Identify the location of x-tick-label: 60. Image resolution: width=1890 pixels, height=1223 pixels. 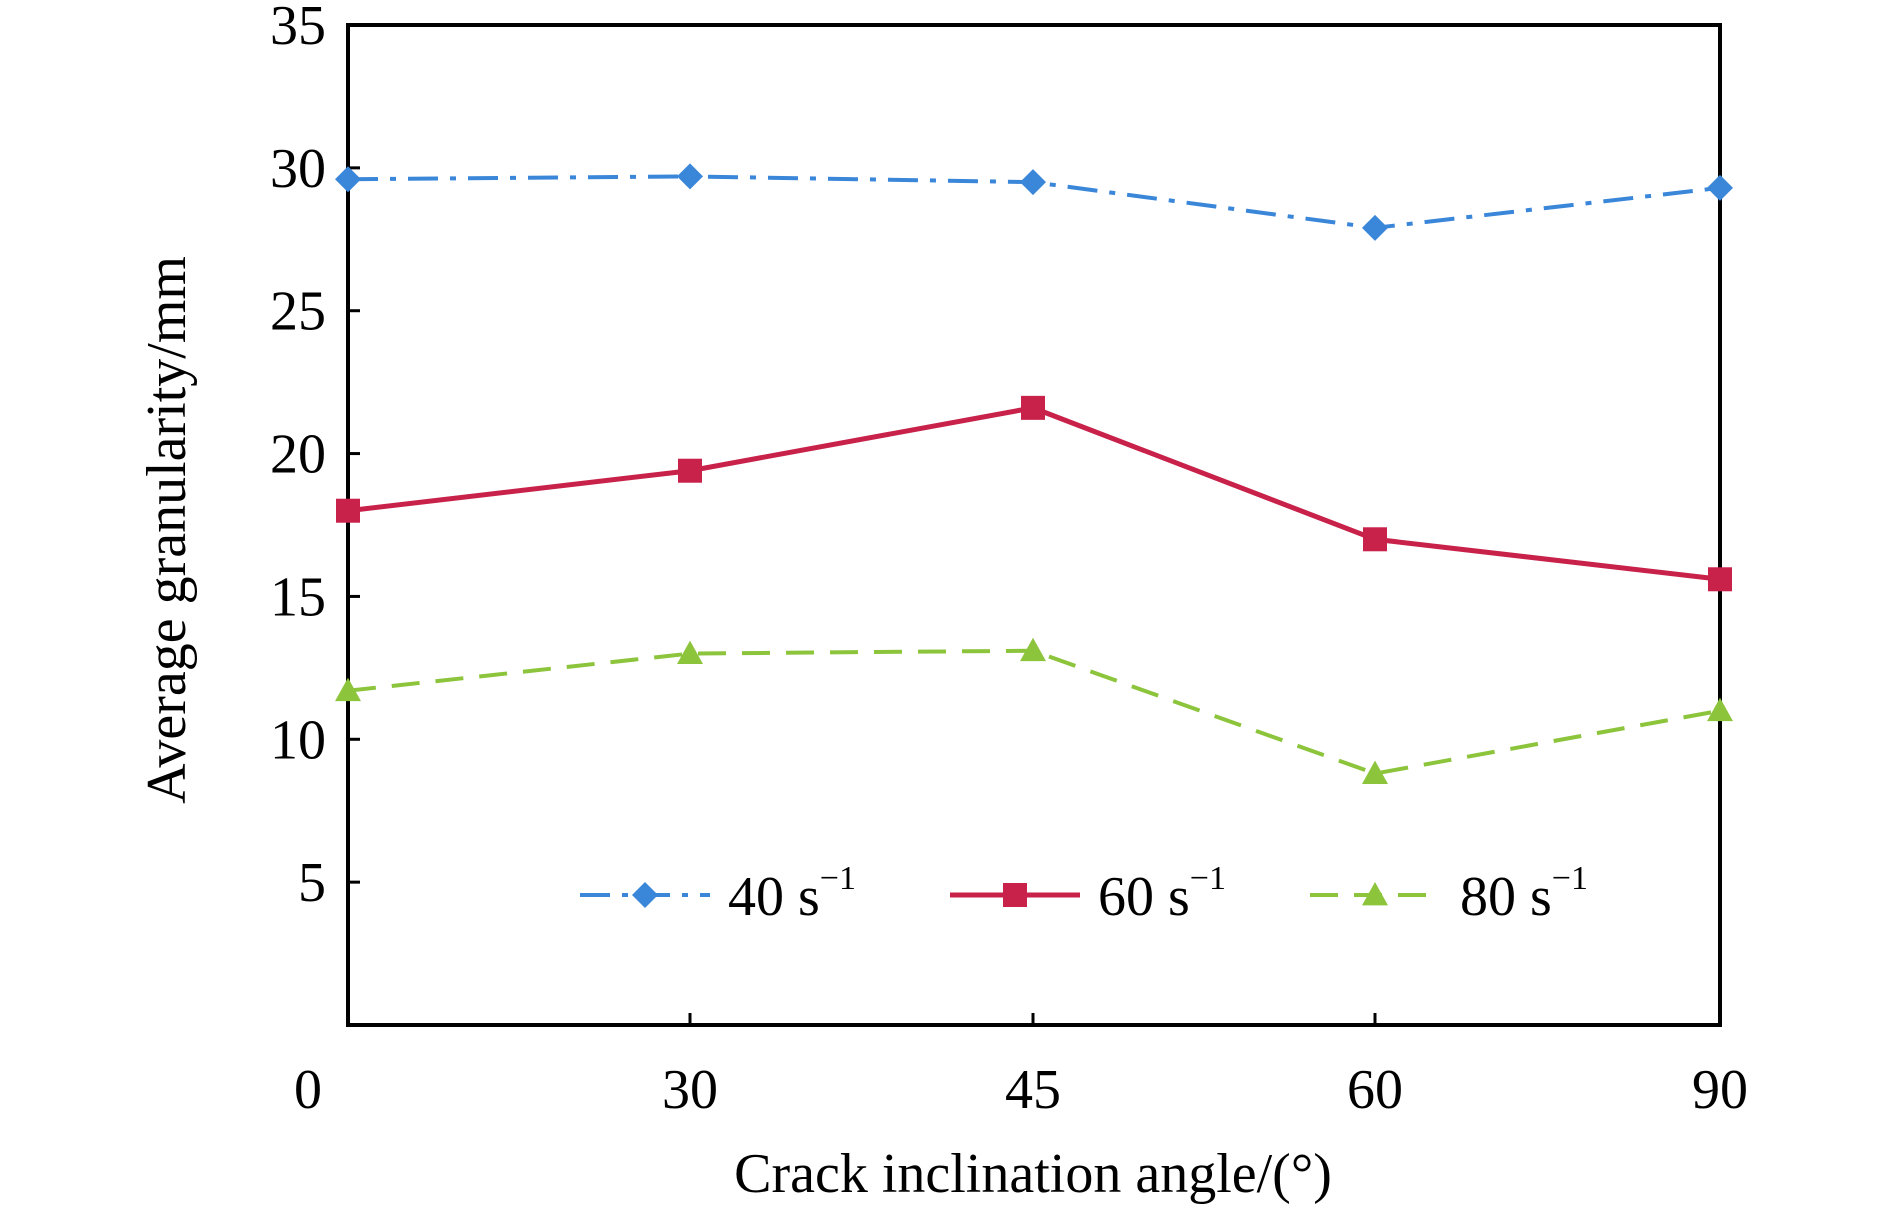
(1375, 1090).